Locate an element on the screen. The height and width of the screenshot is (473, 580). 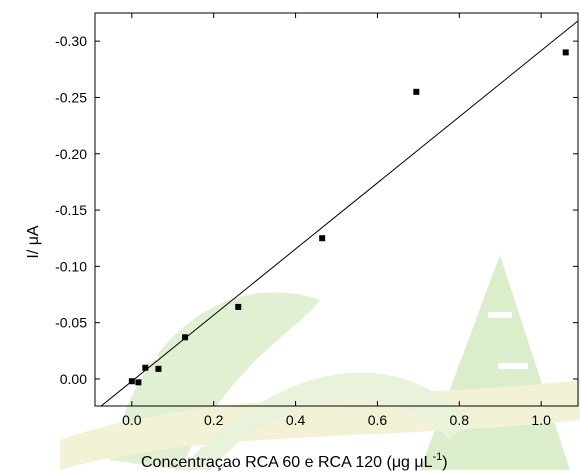
y-tick-label: -0.20 is located at coordinates (71, 154).